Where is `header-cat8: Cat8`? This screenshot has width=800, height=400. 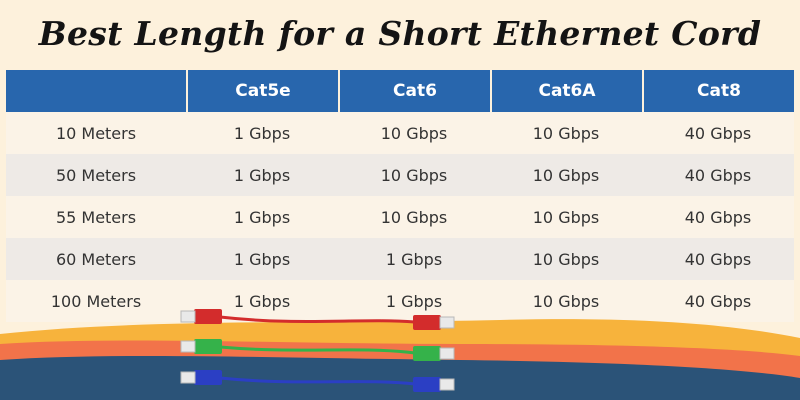 header-cat8: Cat8 is located at coordinates (718, 91).